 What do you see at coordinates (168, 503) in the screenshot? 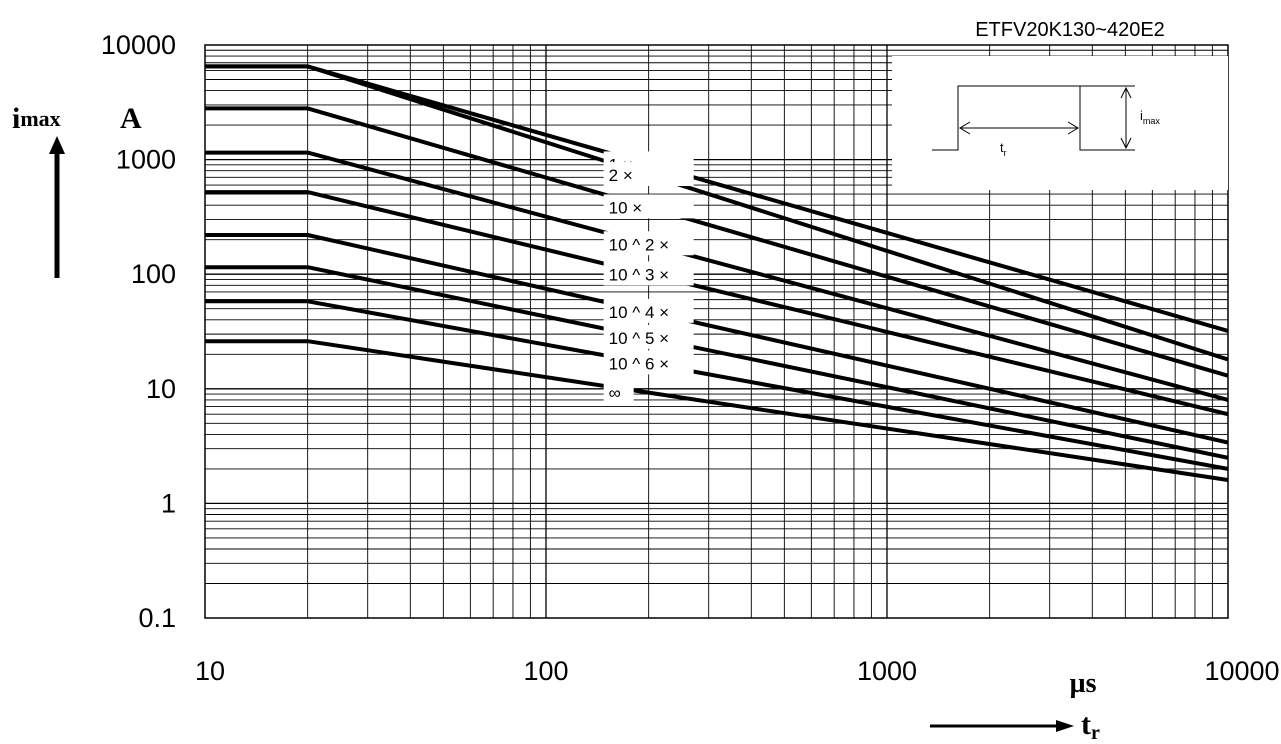
I see `y-tick-label: 1` at bounding box center [168, 503].